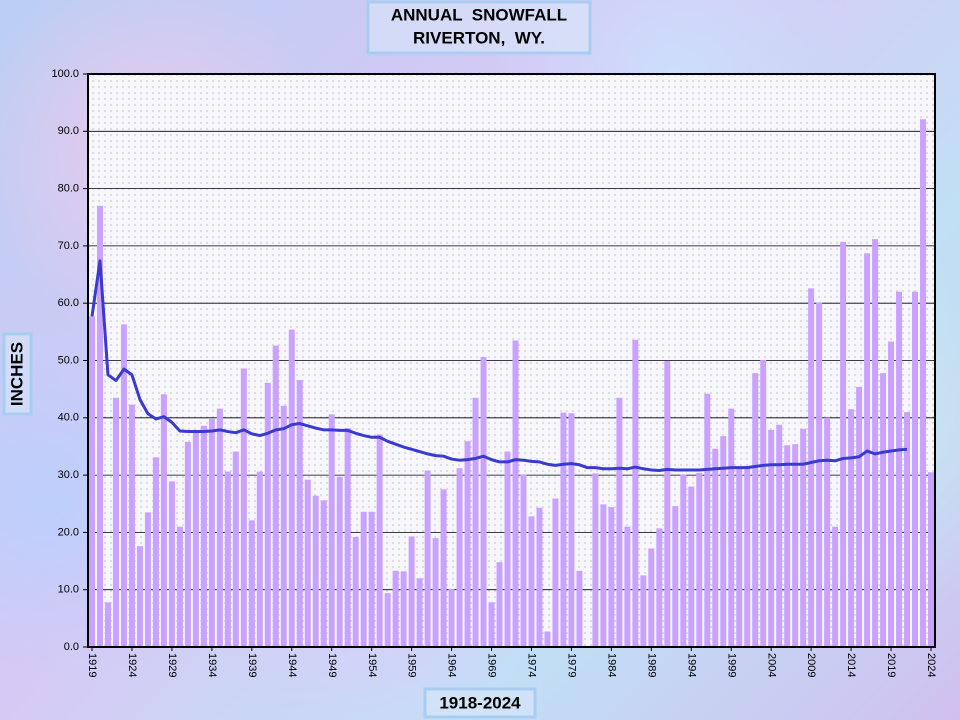 The height and width of the screenshot is (720, 960). I want to click on chart-title: ANNUAL SNOWFALL, so click(479, 14).